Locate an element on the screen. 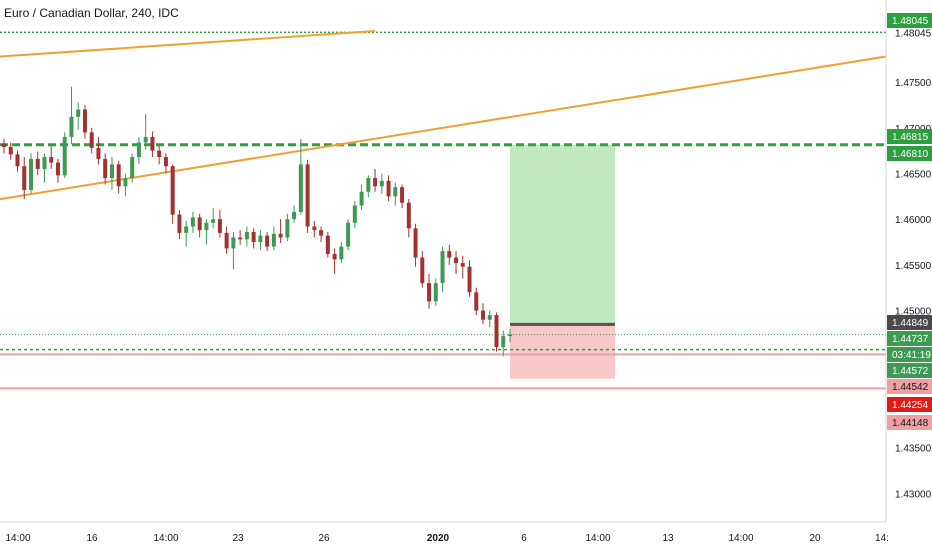  price-tag-label: 1.44737 is located at coordinates (910, 339).